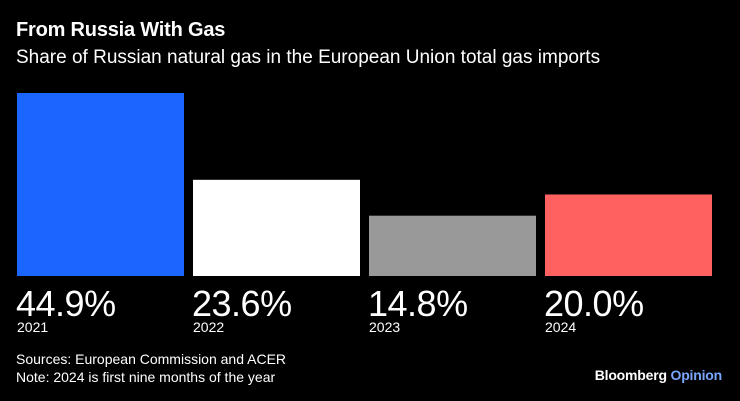 The width and height of the screenshot is (740, 401). I want to click on brand-name: Bloomberg, so click(630, 375).